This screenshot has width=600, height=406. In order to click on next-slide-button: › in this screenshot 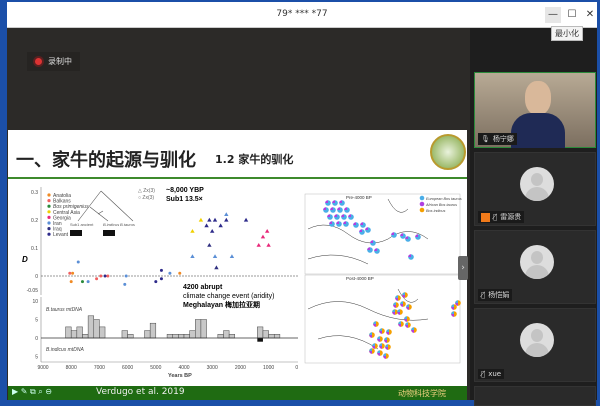, I will do `click(463, 268)`.